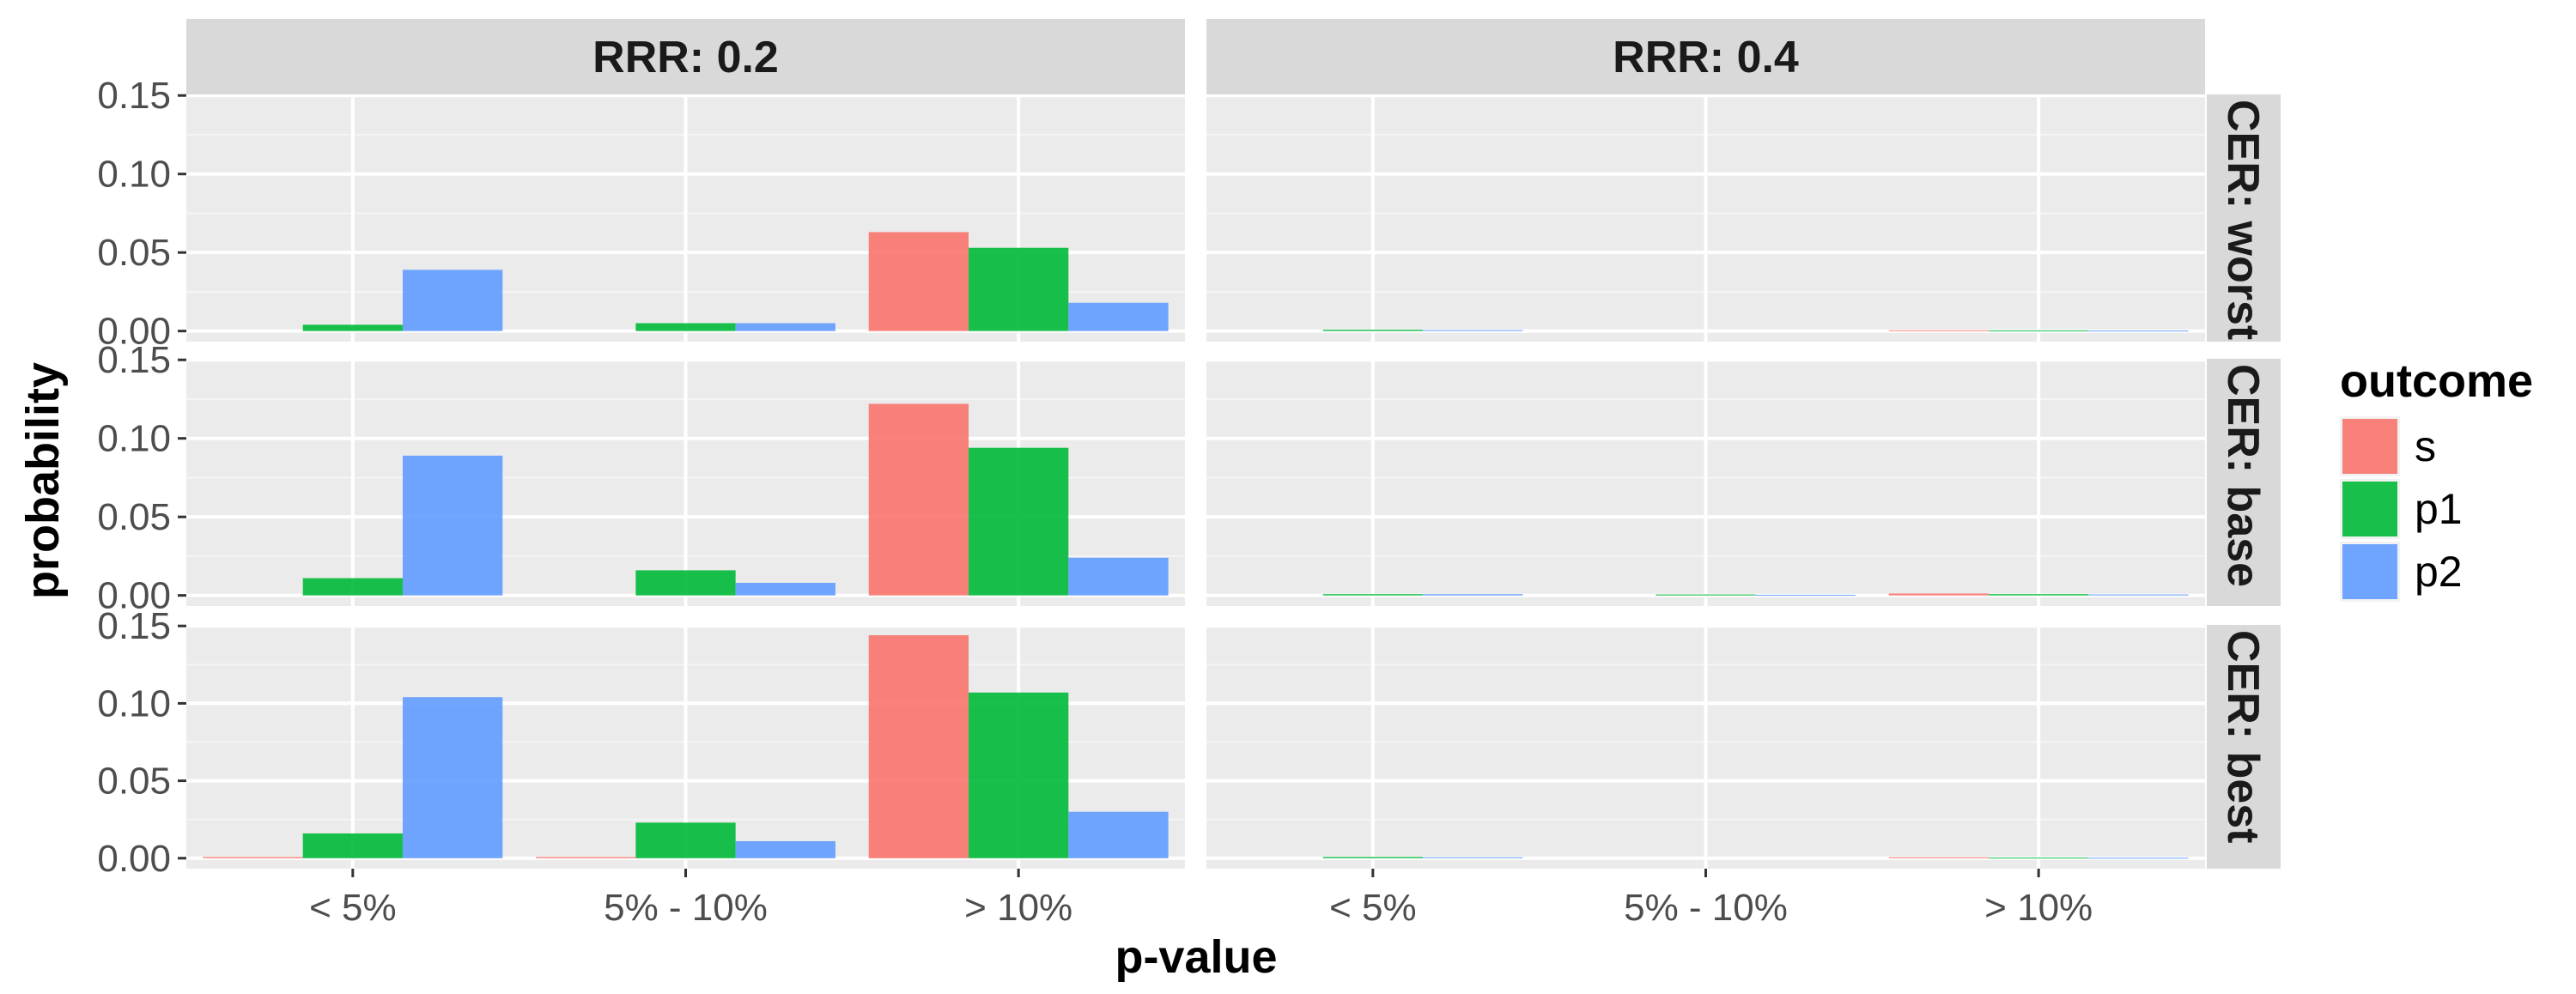 This screenshot has height=994, width=2576. I want to click on row-strip-label: CER: base, so click(2243, 475).